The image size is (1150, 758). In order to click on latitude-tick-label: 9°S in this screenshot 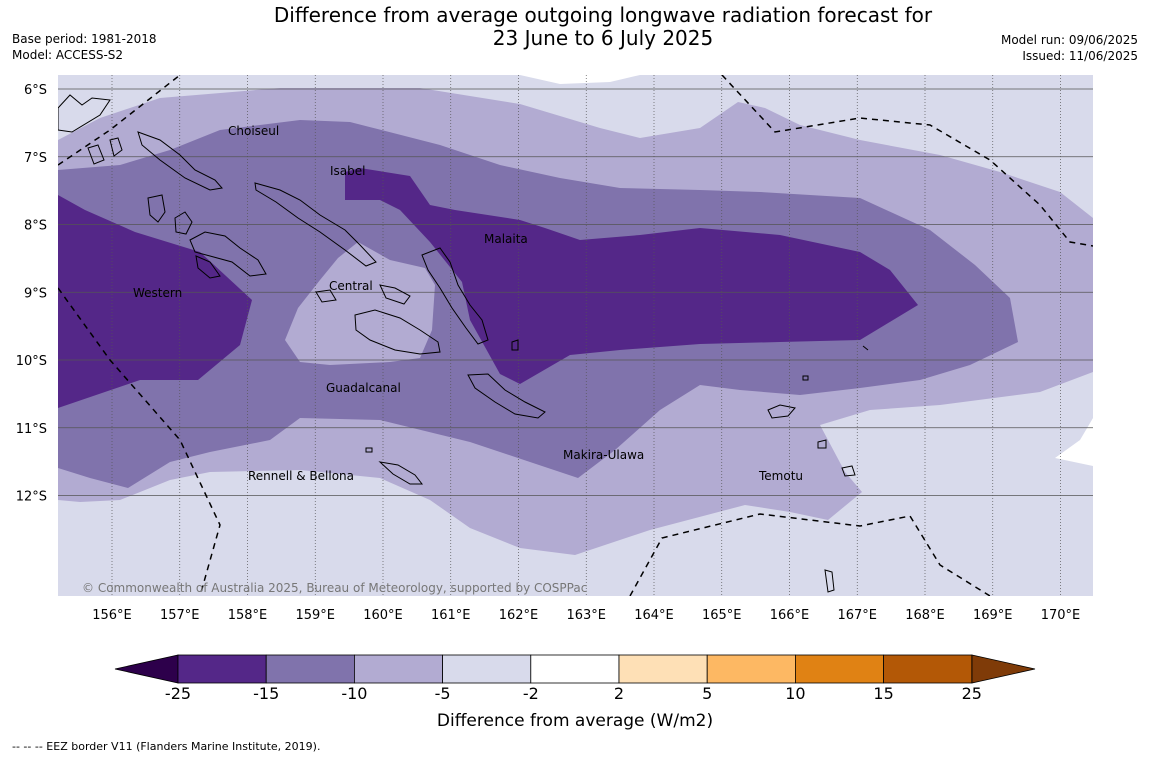, I will do `click(35, 293)`.